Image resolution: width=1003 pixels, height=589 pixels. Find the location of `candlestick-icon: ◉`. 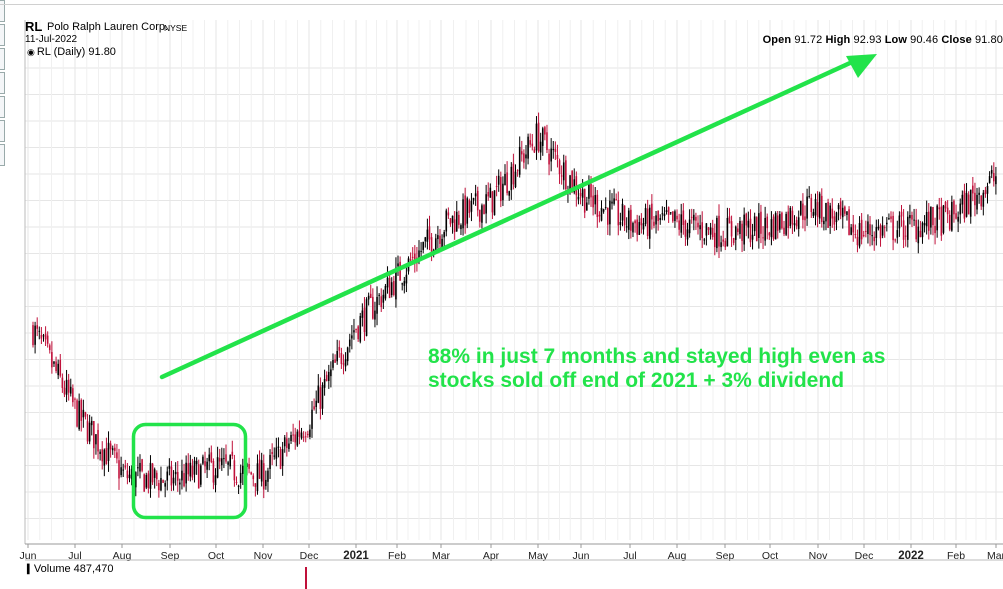

candlestick-icon: ◉ is located at coordinates (31, 52).